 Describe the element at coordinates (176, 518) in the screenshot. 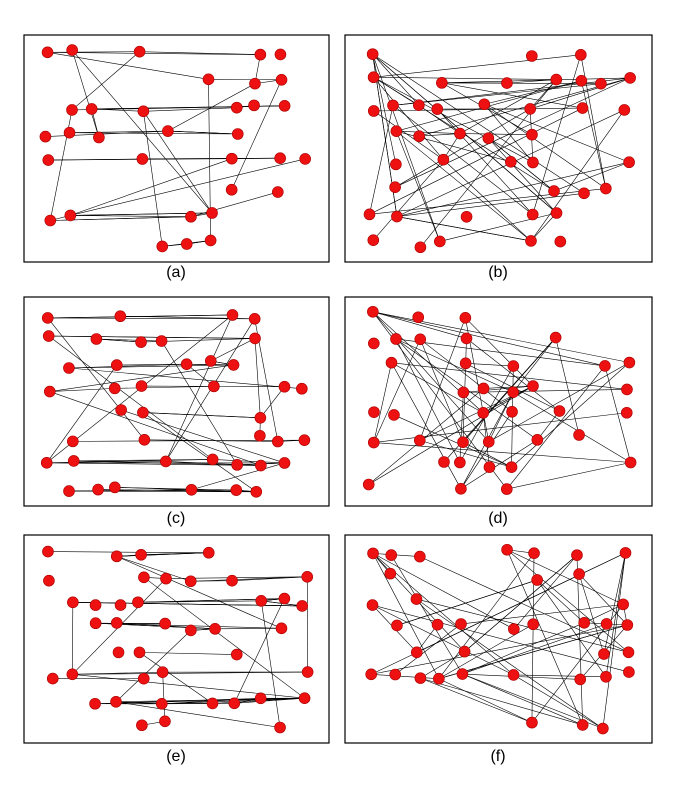

I see `panel-caption: (c)` at that location.